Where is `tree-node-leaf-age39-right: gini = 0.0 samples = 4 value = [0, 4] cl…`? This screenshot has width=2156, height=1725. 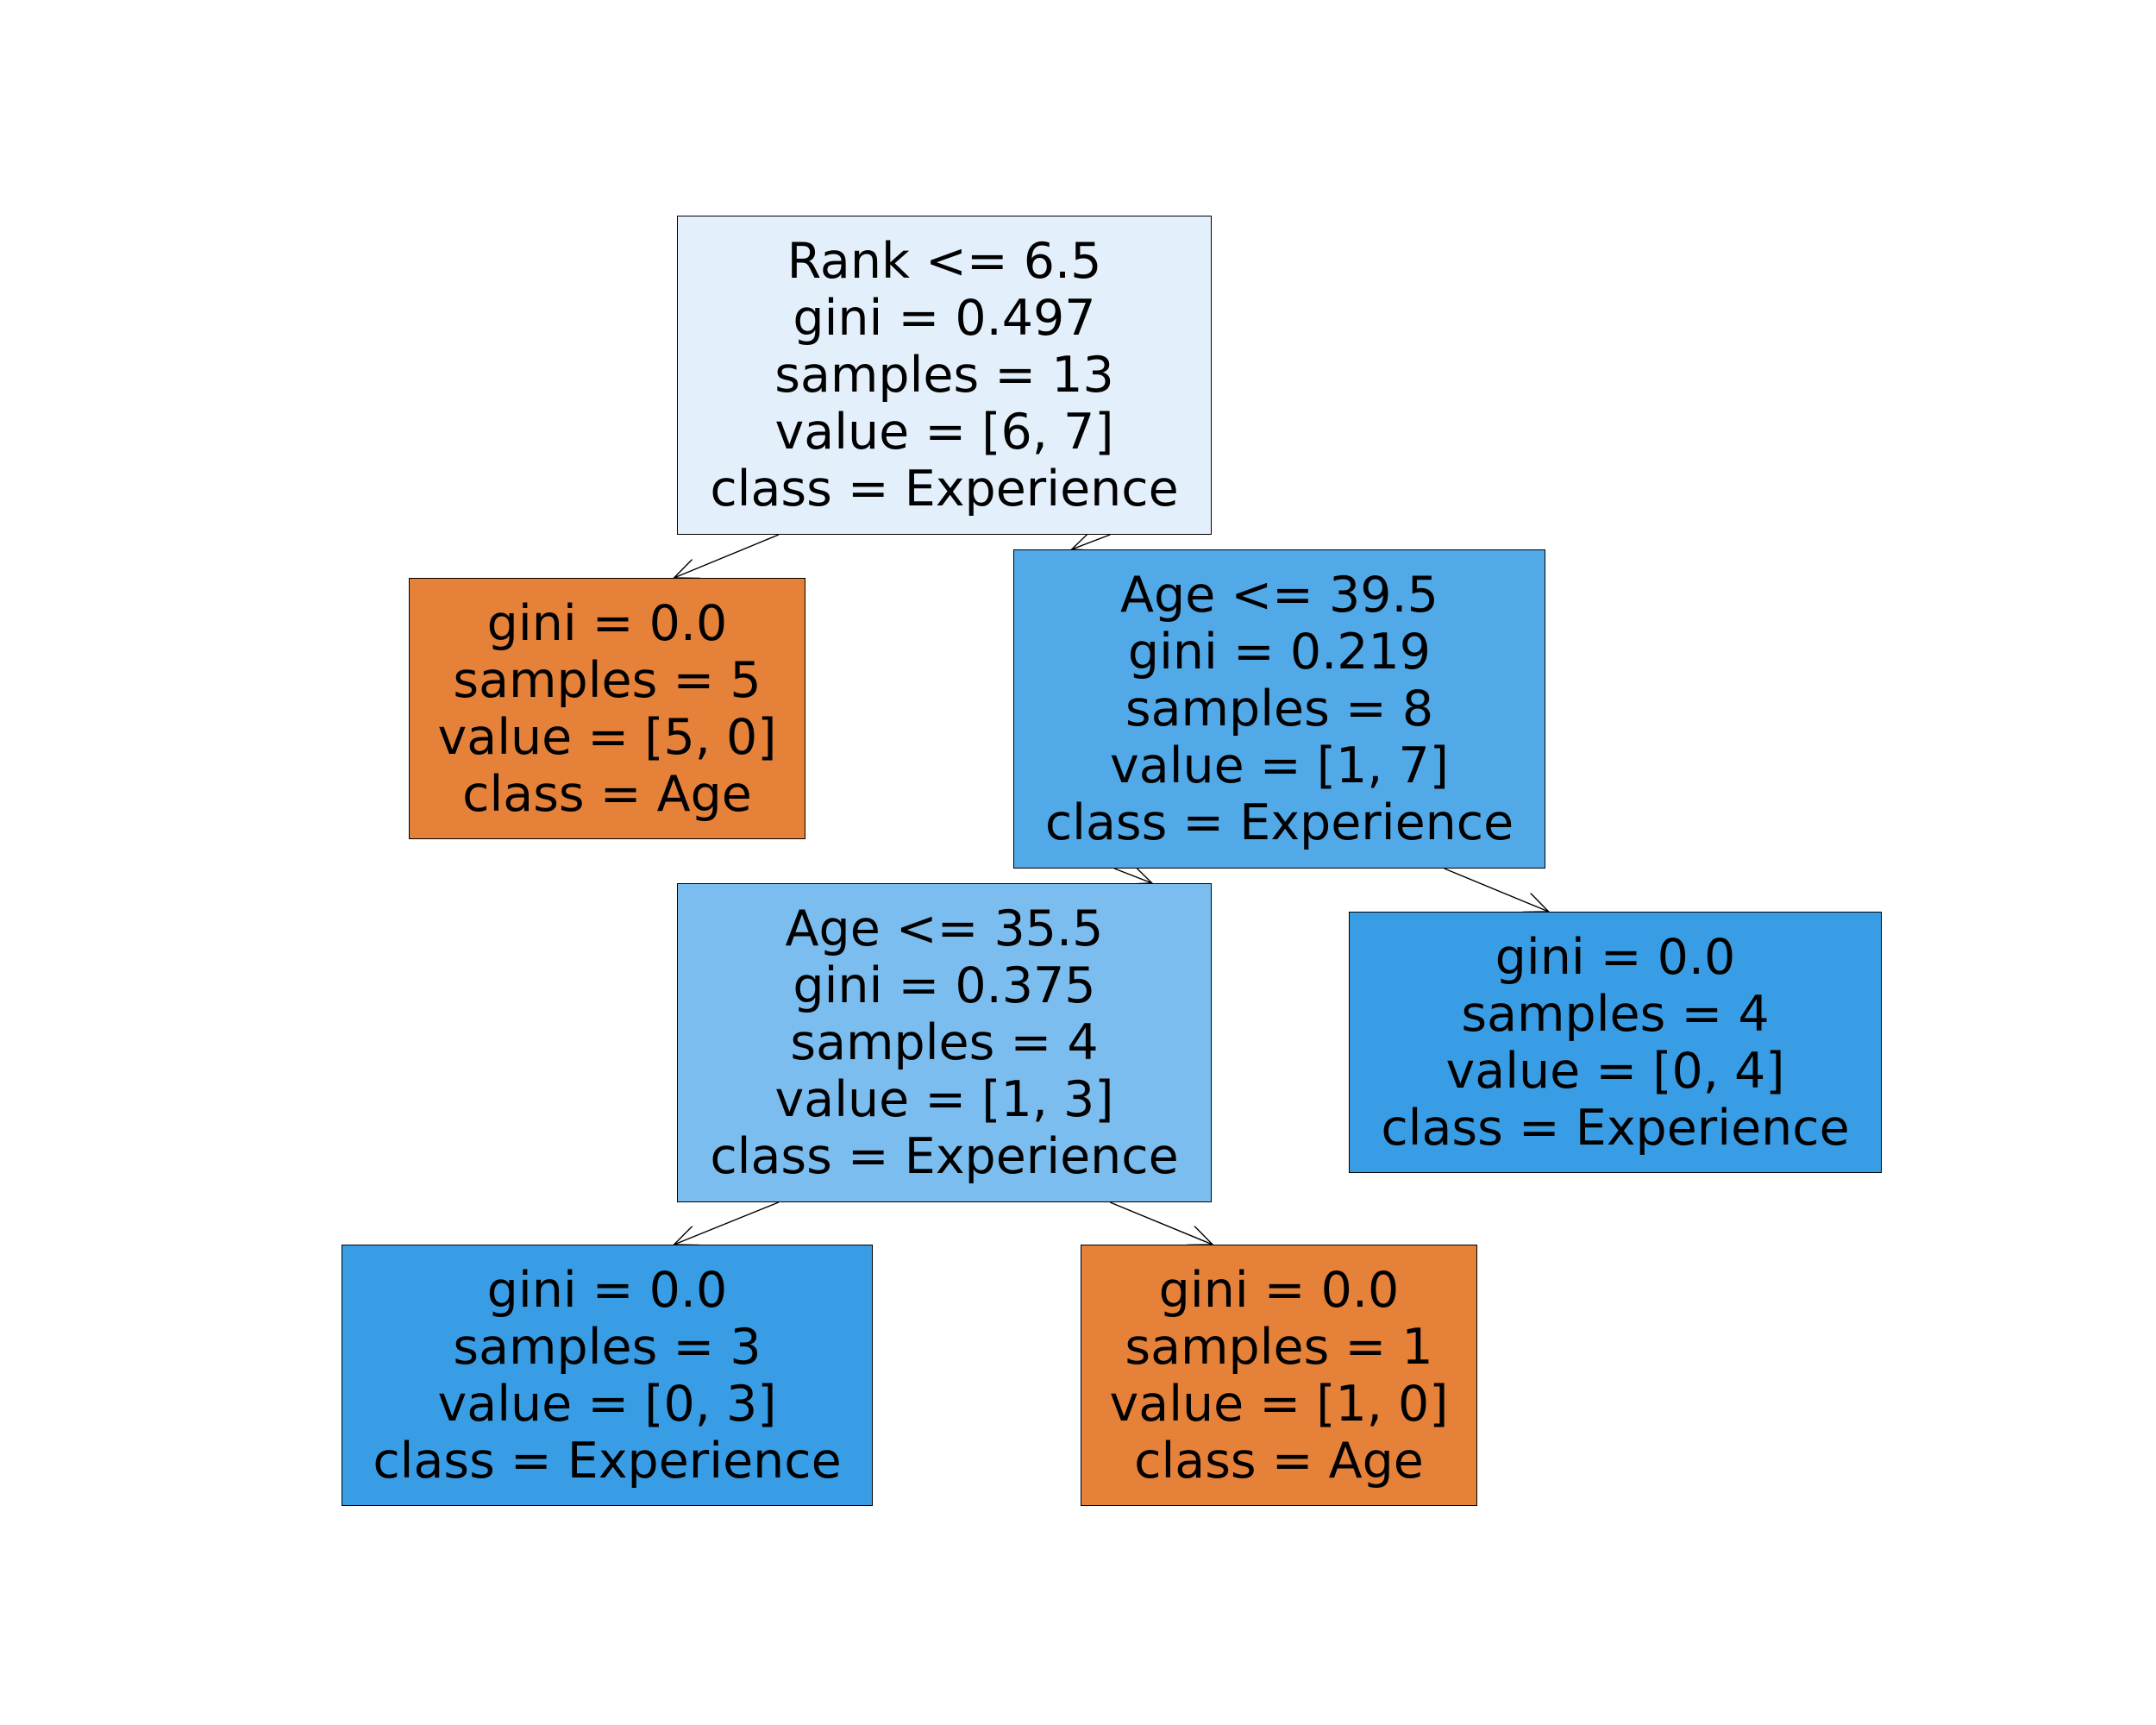 tree-node-leaf-age39-right: gini = 0.0 samples = 4 value = [0, 4] cl… is located at coordinates (1615, 1042).